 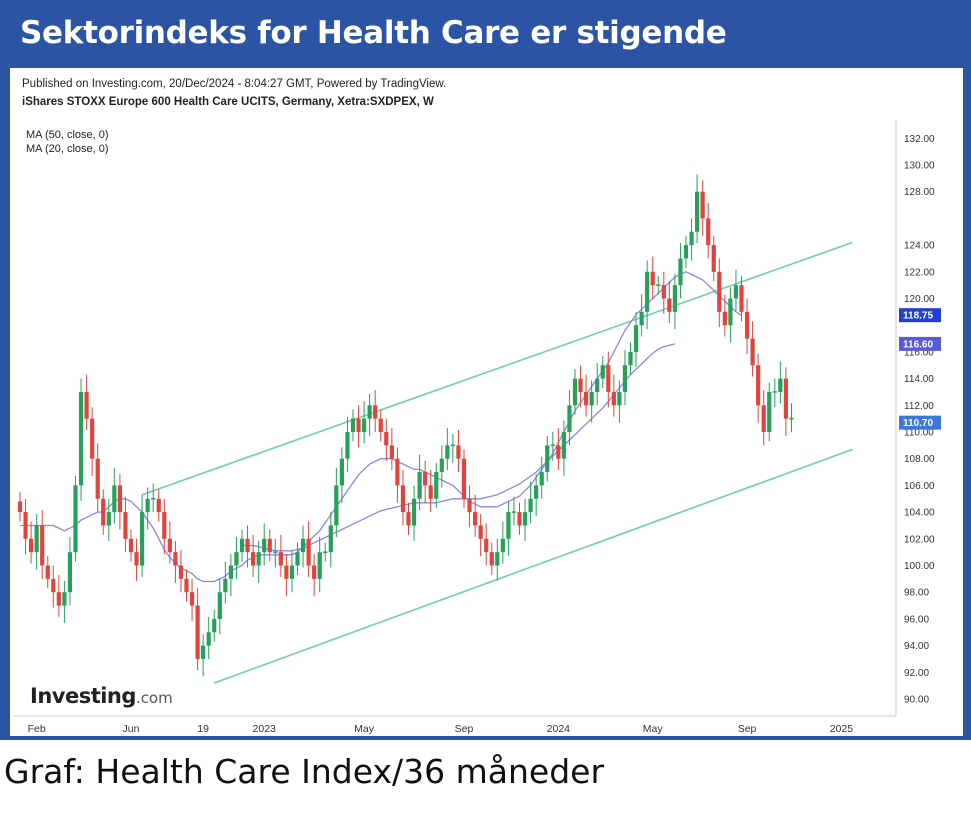 I want to click on x-tick-label: Feb, so click(x=37, y=729).